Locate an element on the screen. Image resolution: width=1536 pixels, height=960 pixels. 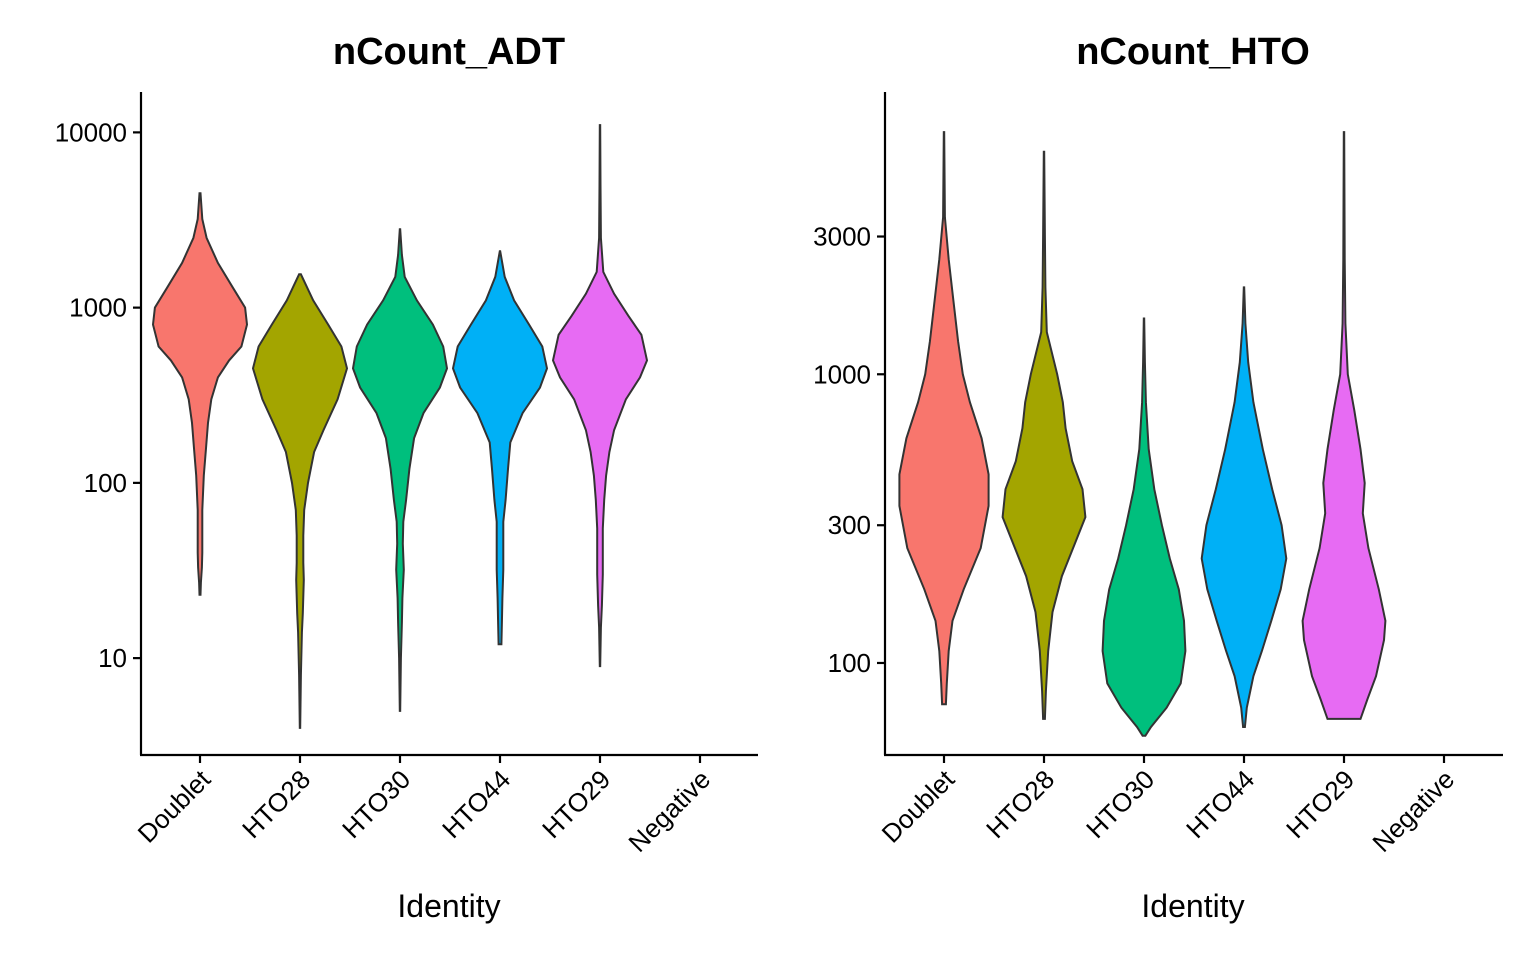
y-tick-label: 10000 is located at coordinates (91, 132).